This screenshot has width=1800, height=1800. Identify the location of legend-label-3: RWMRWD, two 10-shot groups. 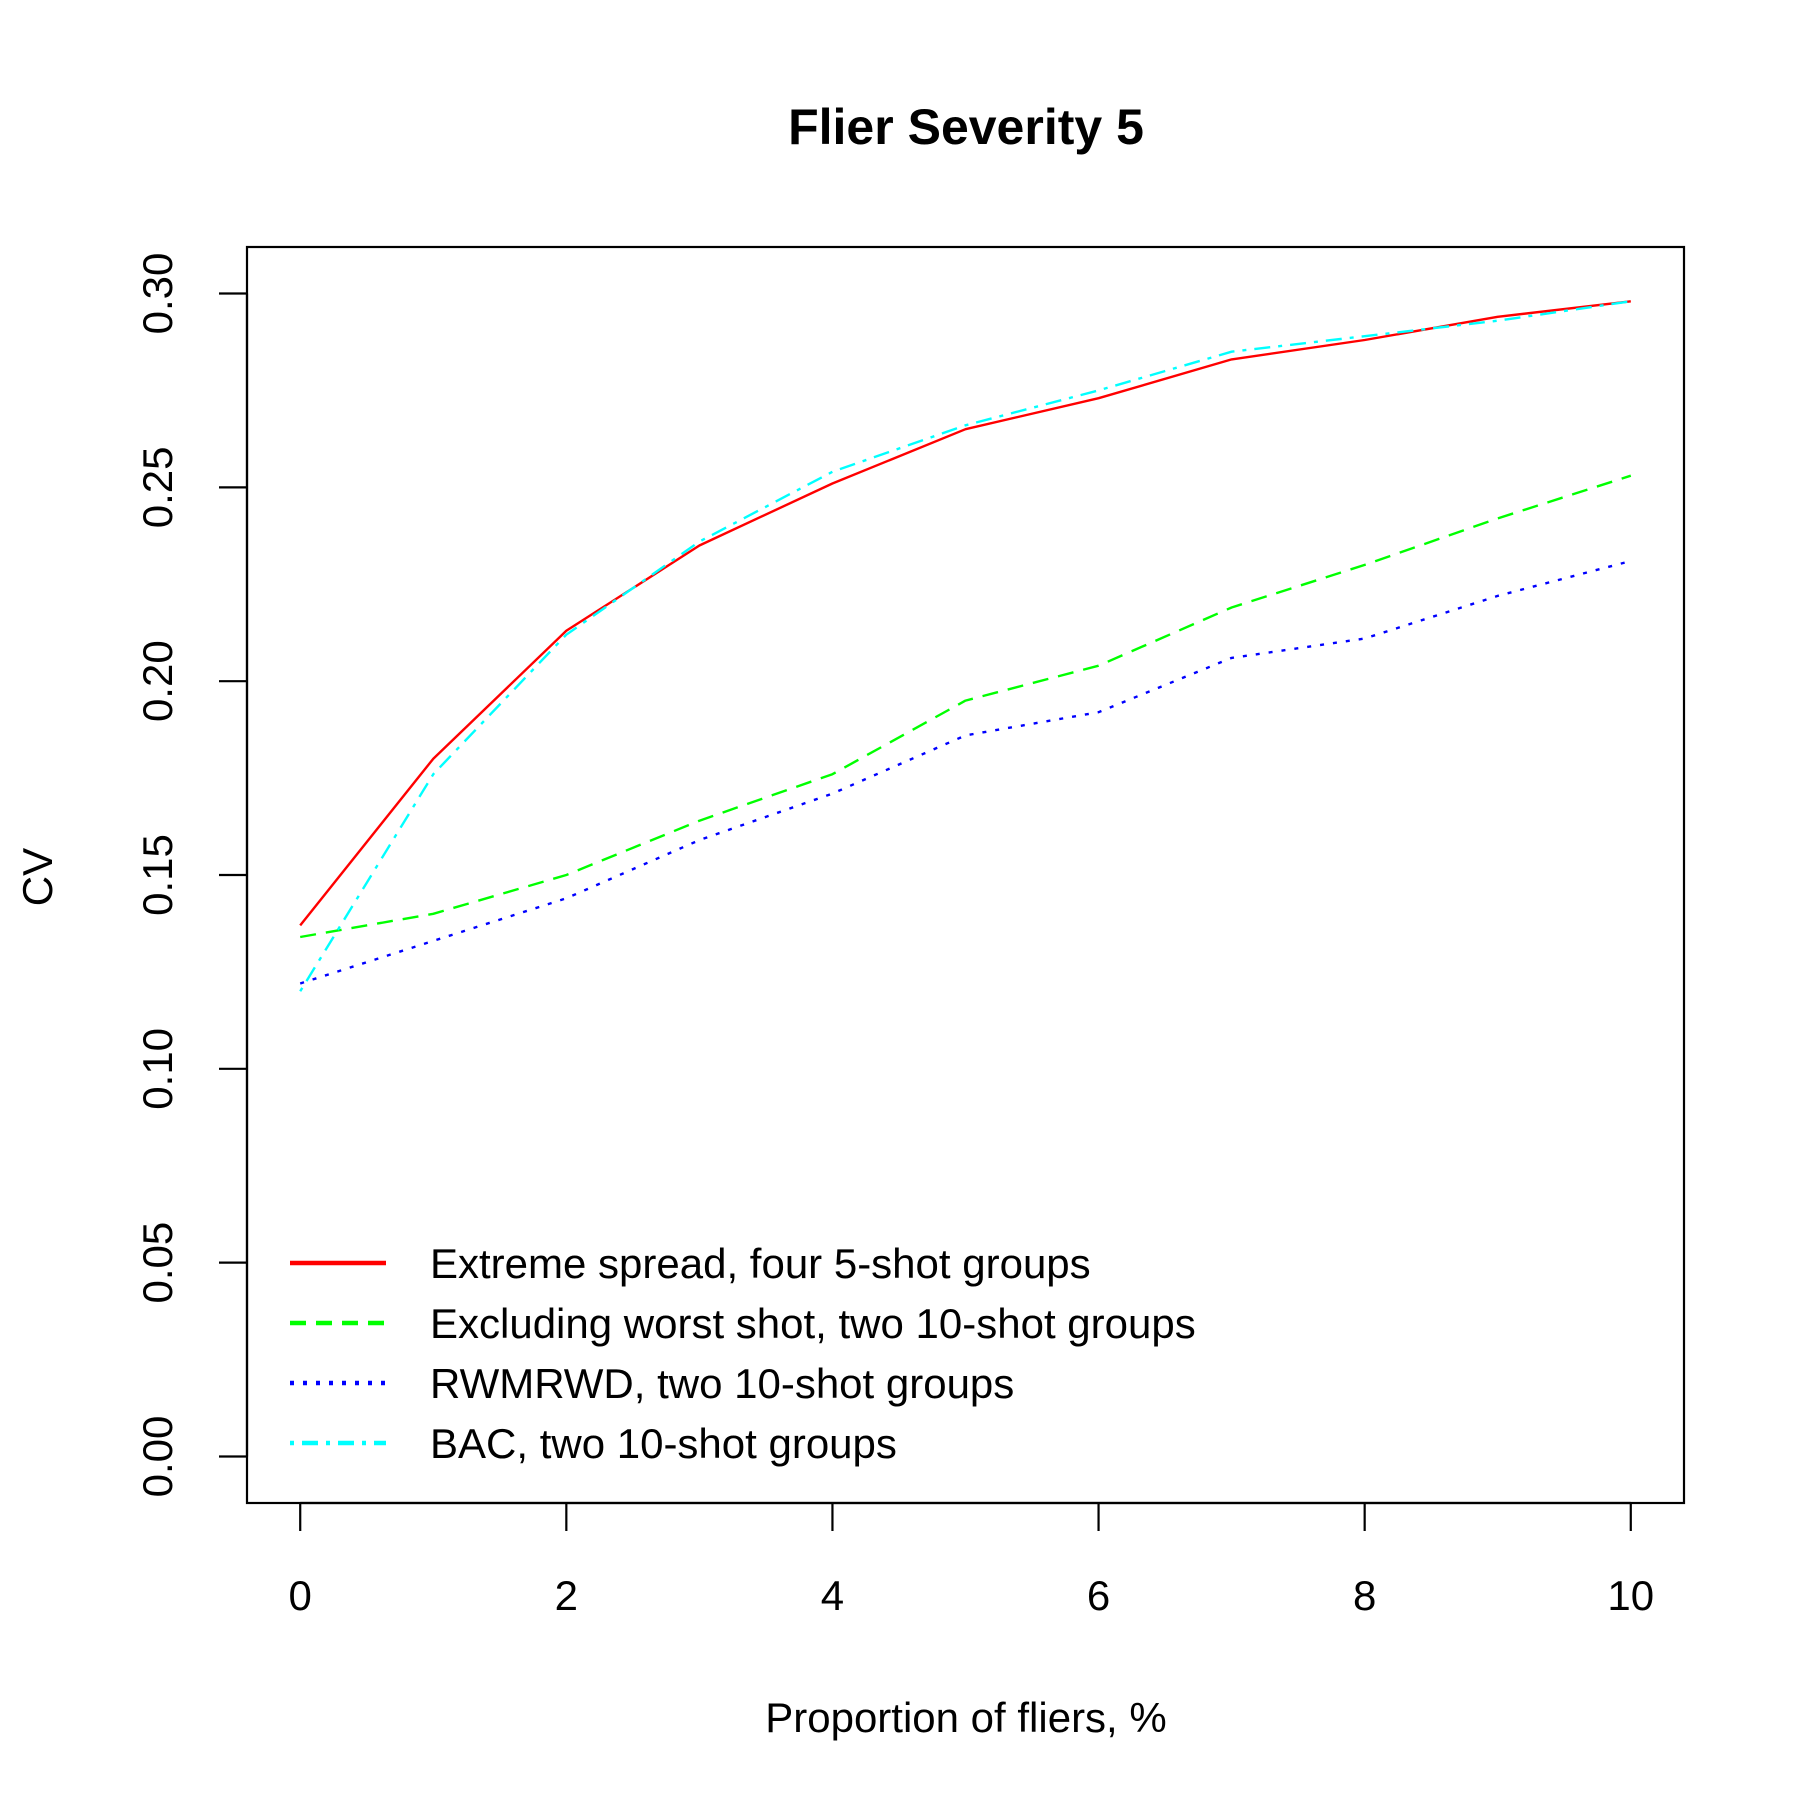
(722, 1383).